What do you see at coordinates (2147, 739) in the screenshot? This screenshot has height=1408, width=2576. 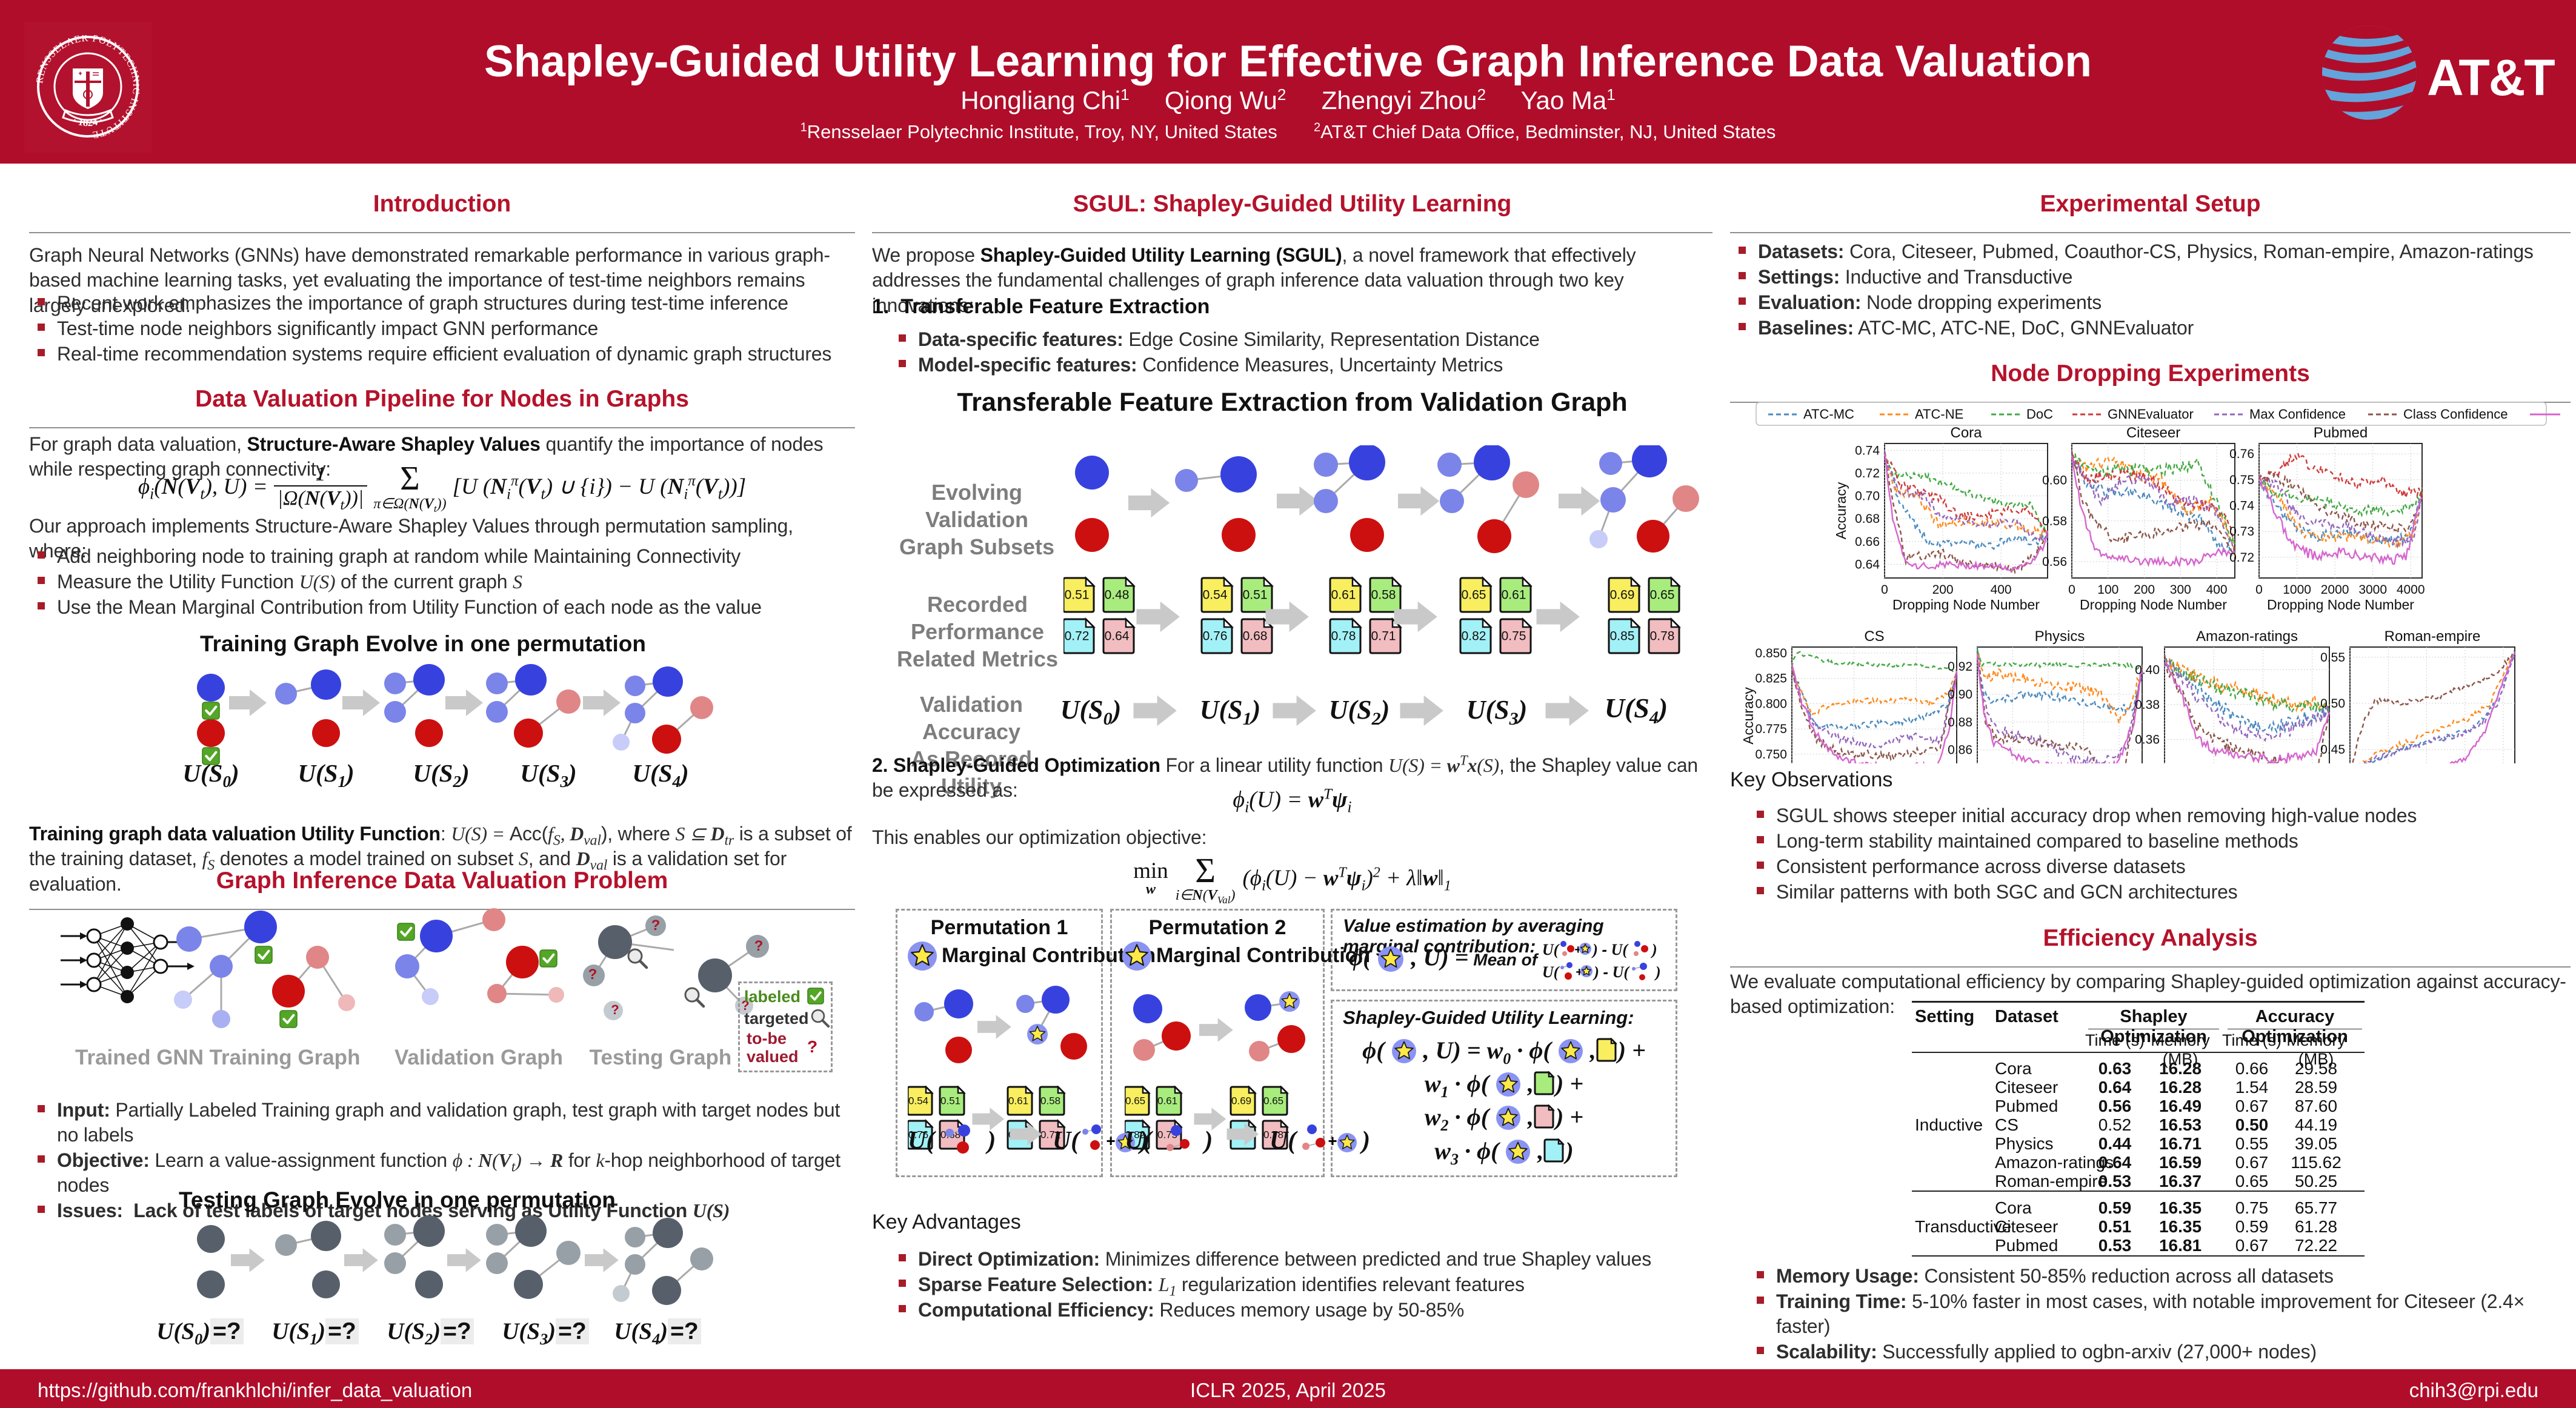 I see `svg-text: 0.36` at bounding box center [2147, 739].